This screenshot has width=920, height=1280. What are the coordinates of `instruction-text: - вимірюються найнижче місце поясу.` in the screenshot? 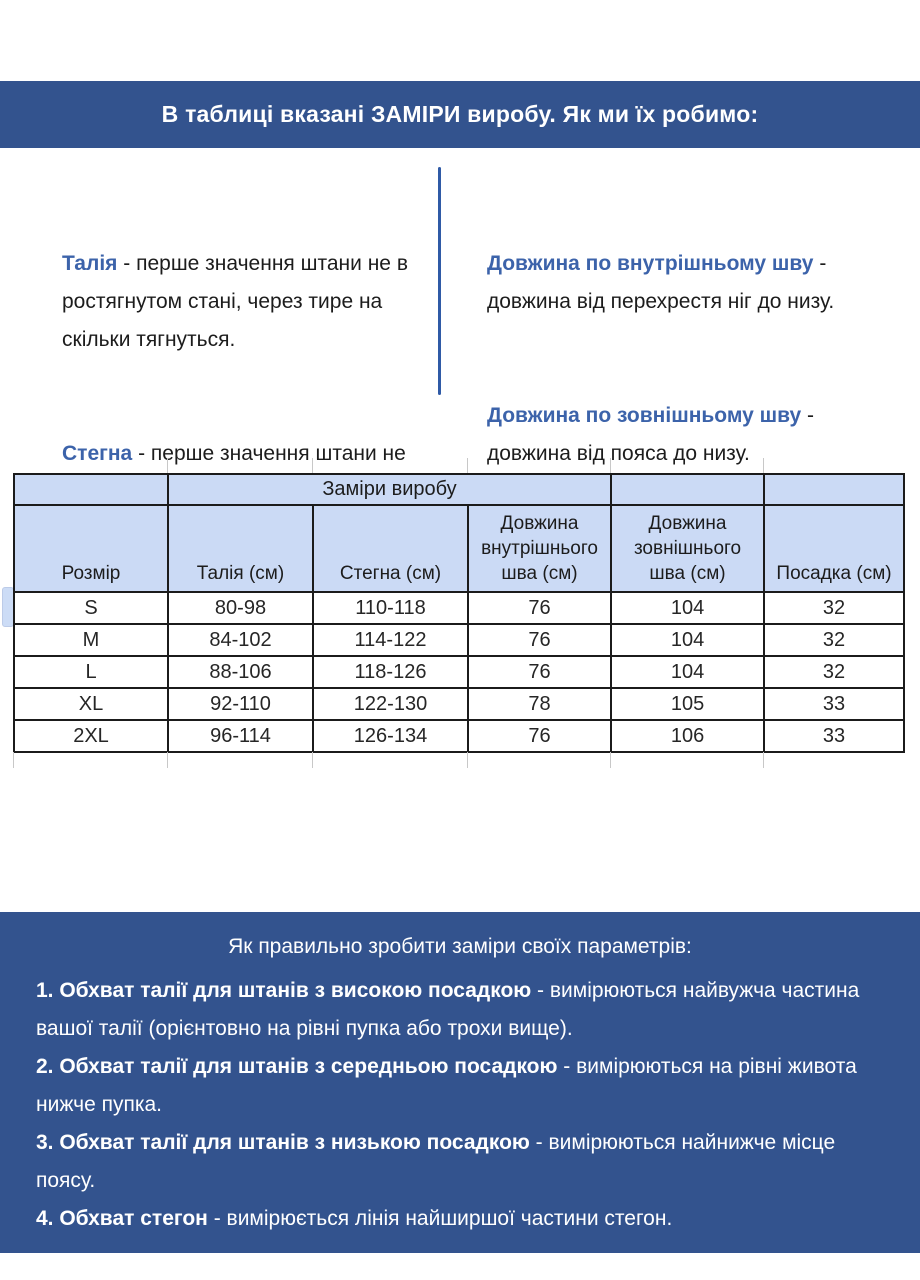 It's located at (436, 1161).